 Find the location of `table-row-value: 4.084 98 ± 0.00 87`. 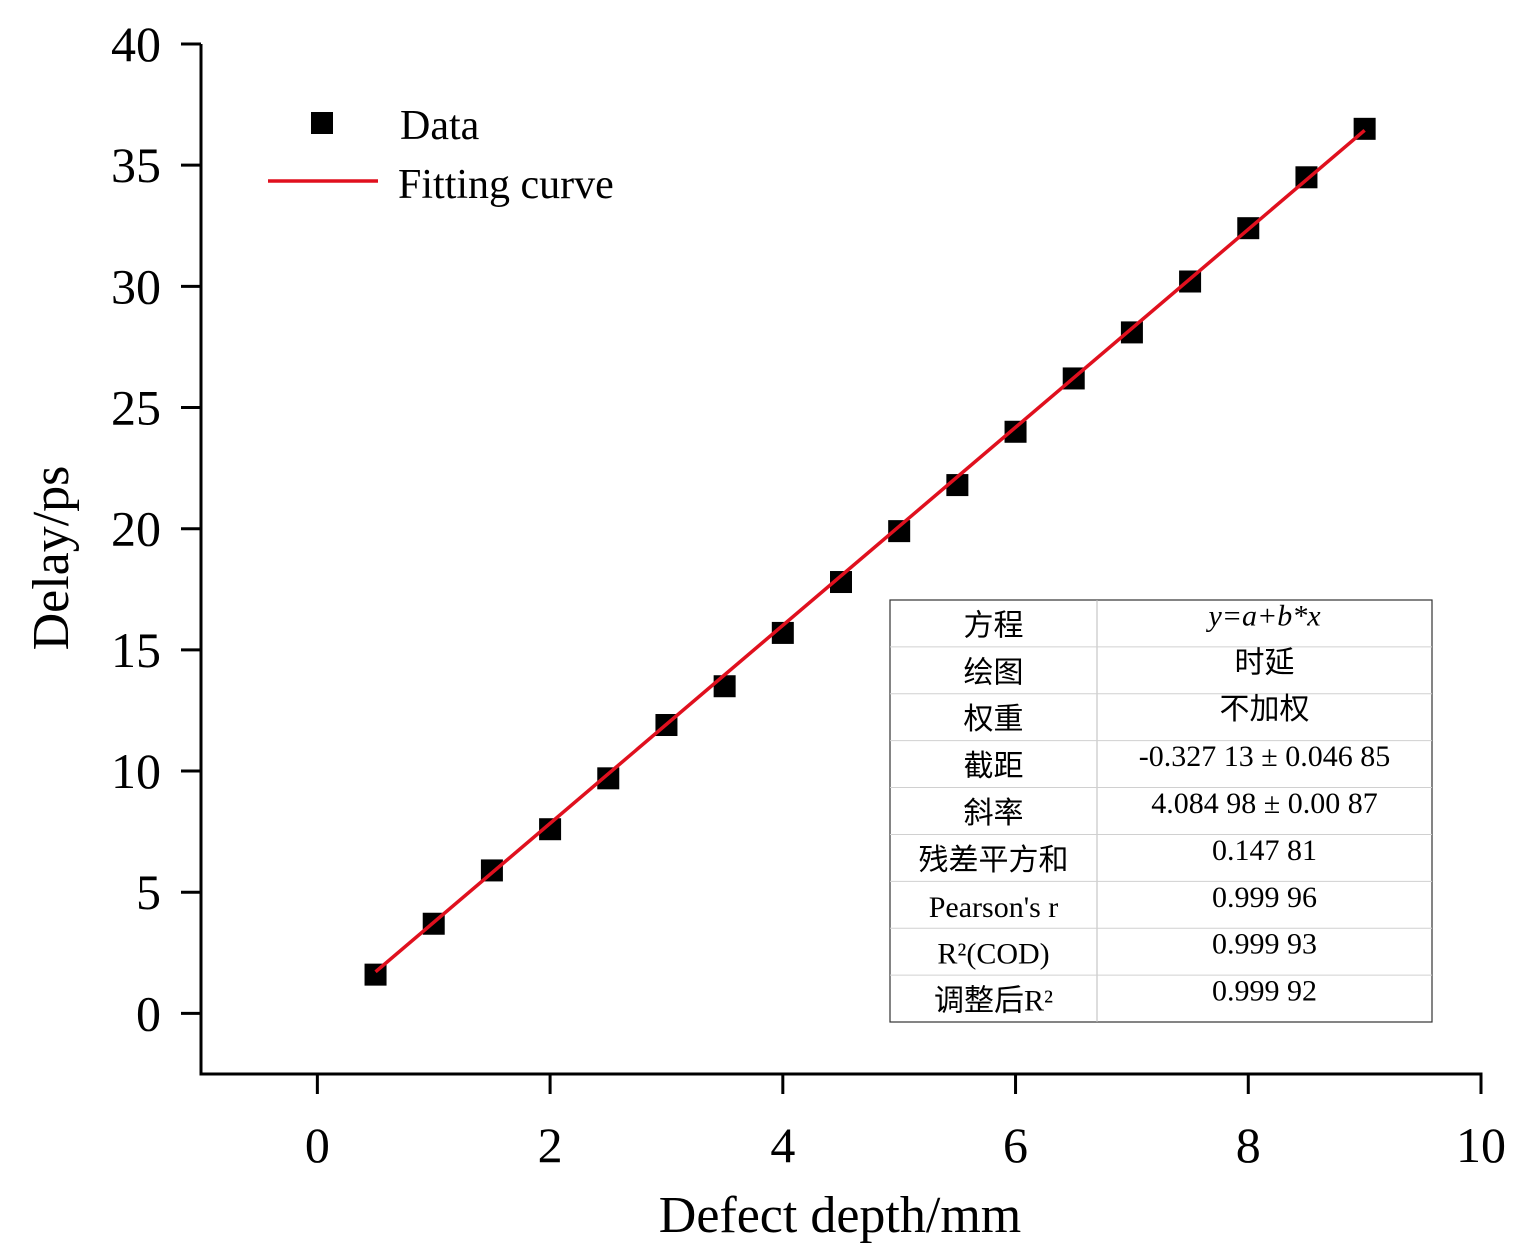

table-row-value: 4.084 98 ± 0.00 87 is located at coordinates (1264, 803).